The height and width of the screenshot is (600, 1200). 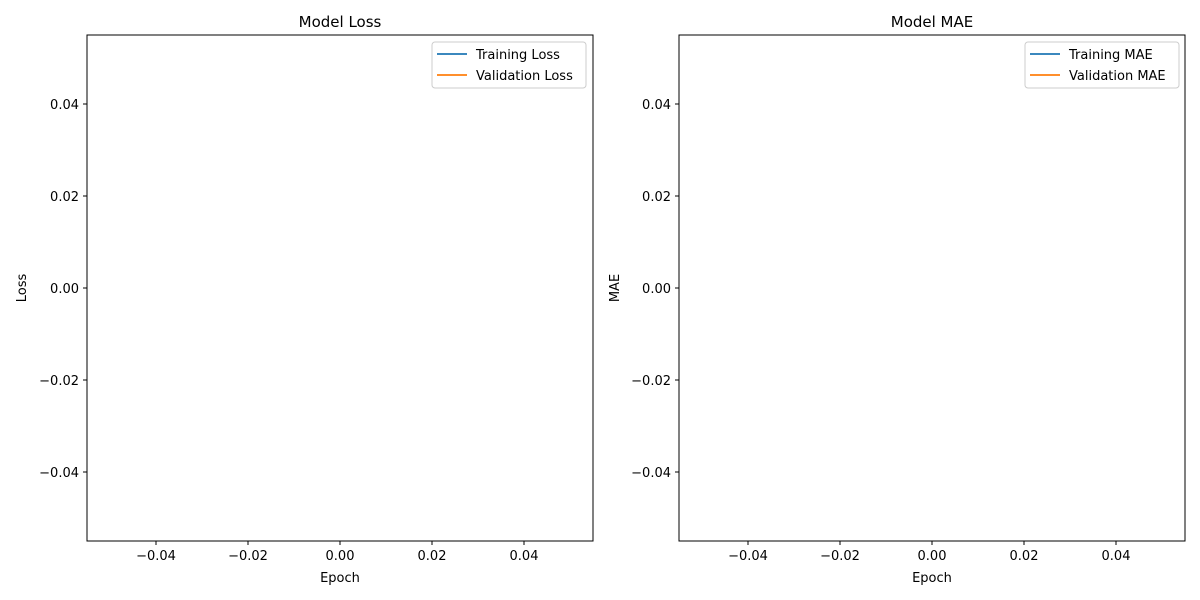 I want to click on mae-y-tick-label: −0.04, so click(x=651, y=473).